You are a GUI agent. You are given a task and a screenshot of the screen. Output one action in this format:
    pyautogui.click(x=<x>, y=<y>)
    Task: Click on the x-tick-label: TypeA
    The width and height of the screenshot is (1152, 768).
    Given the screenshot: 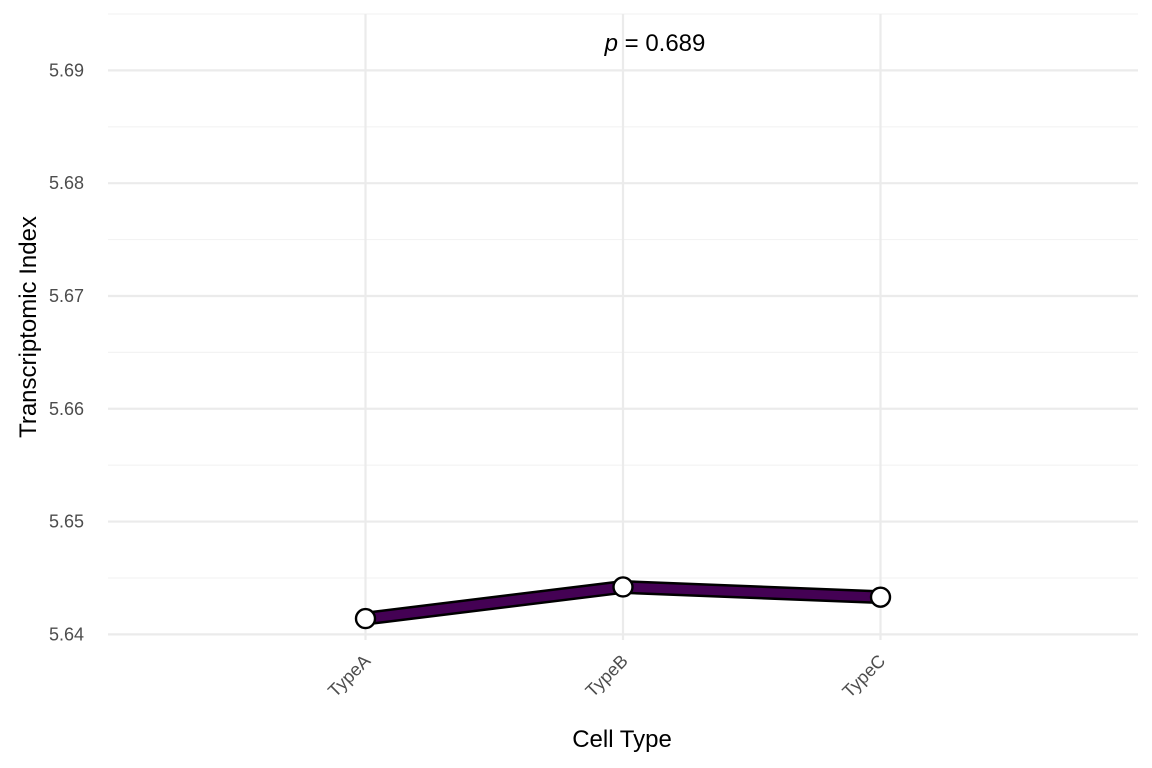 What is the action you would take?
    pyautogui.click(x=349, y=676)
    